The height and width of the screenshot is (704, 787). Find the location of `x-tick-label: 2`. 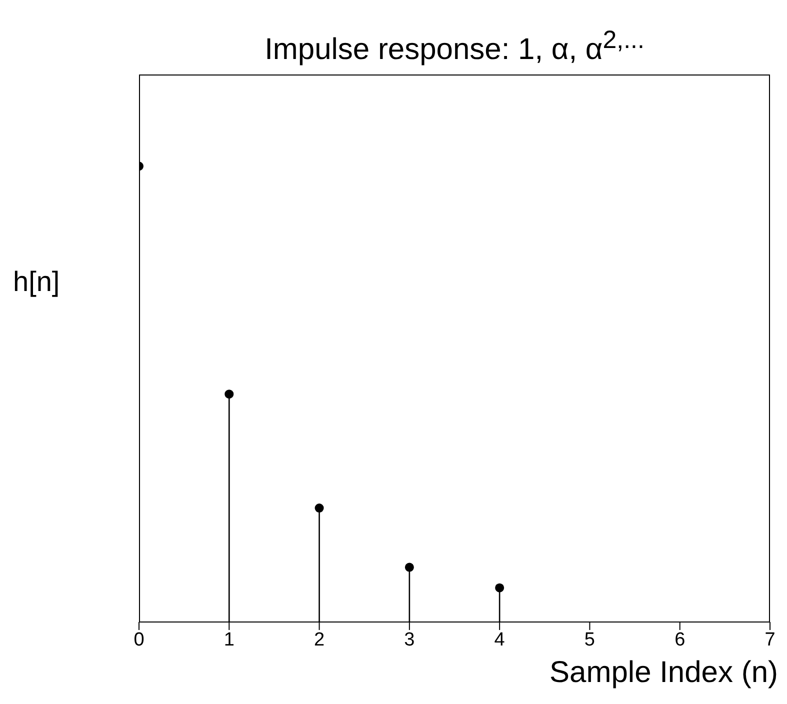

x-tick-label: 2 is located at coordinates (319, 639).